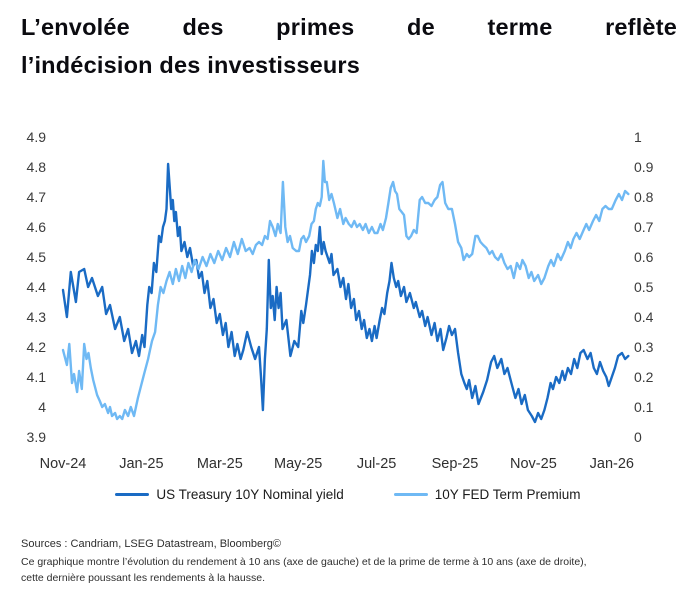  Describe the element at coordinates (191, 65) in the screenshot. I see `title-line-2: l’indécision des investisseurs` at that location.